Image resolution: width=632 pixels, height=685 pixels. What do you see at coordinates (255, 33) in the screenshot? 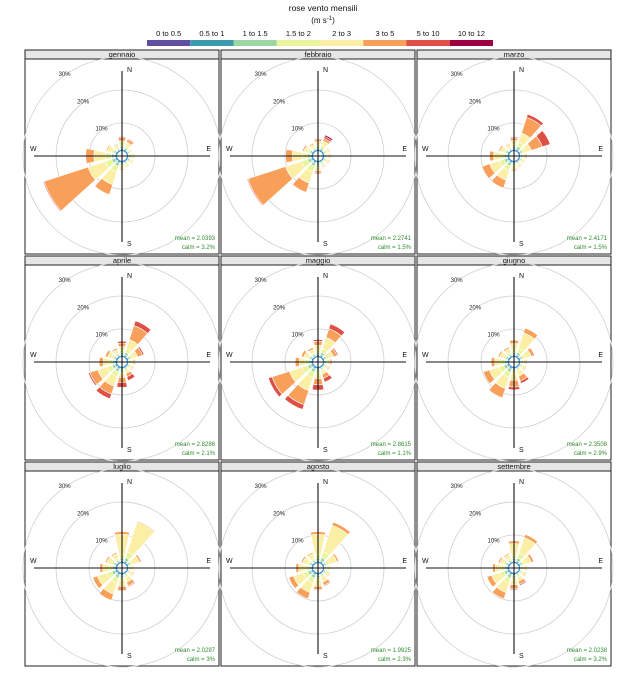
I see `legend-label: 1 to 1.5` at bounding box center [255, 33].